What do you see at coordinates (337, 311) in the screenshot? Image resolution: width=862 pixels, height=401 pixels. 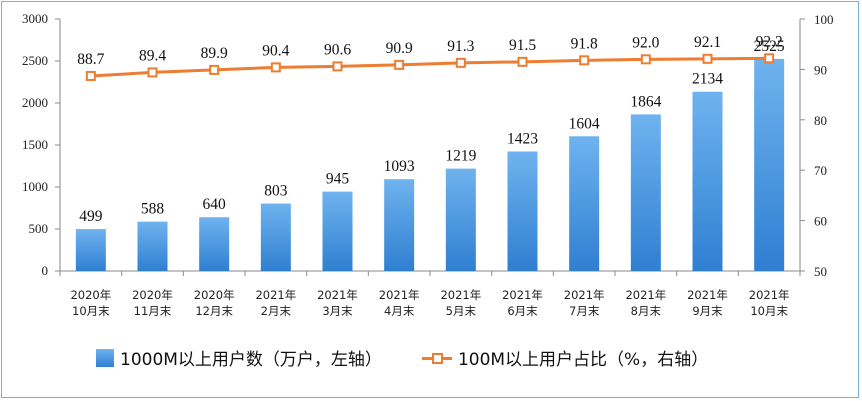 I see `x-tick-label: 3月末` at bounding box center [337, 311].